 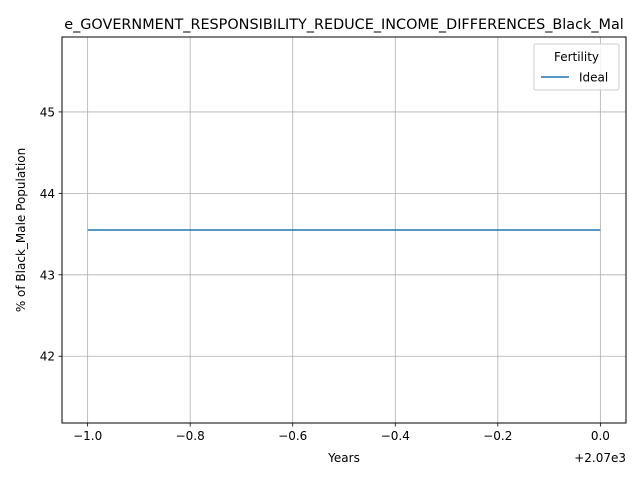 What do you see at coordinates (395, 436) in the screenshot?
I see `x-tick-label: −0.4` at bounding box center [395, 436].